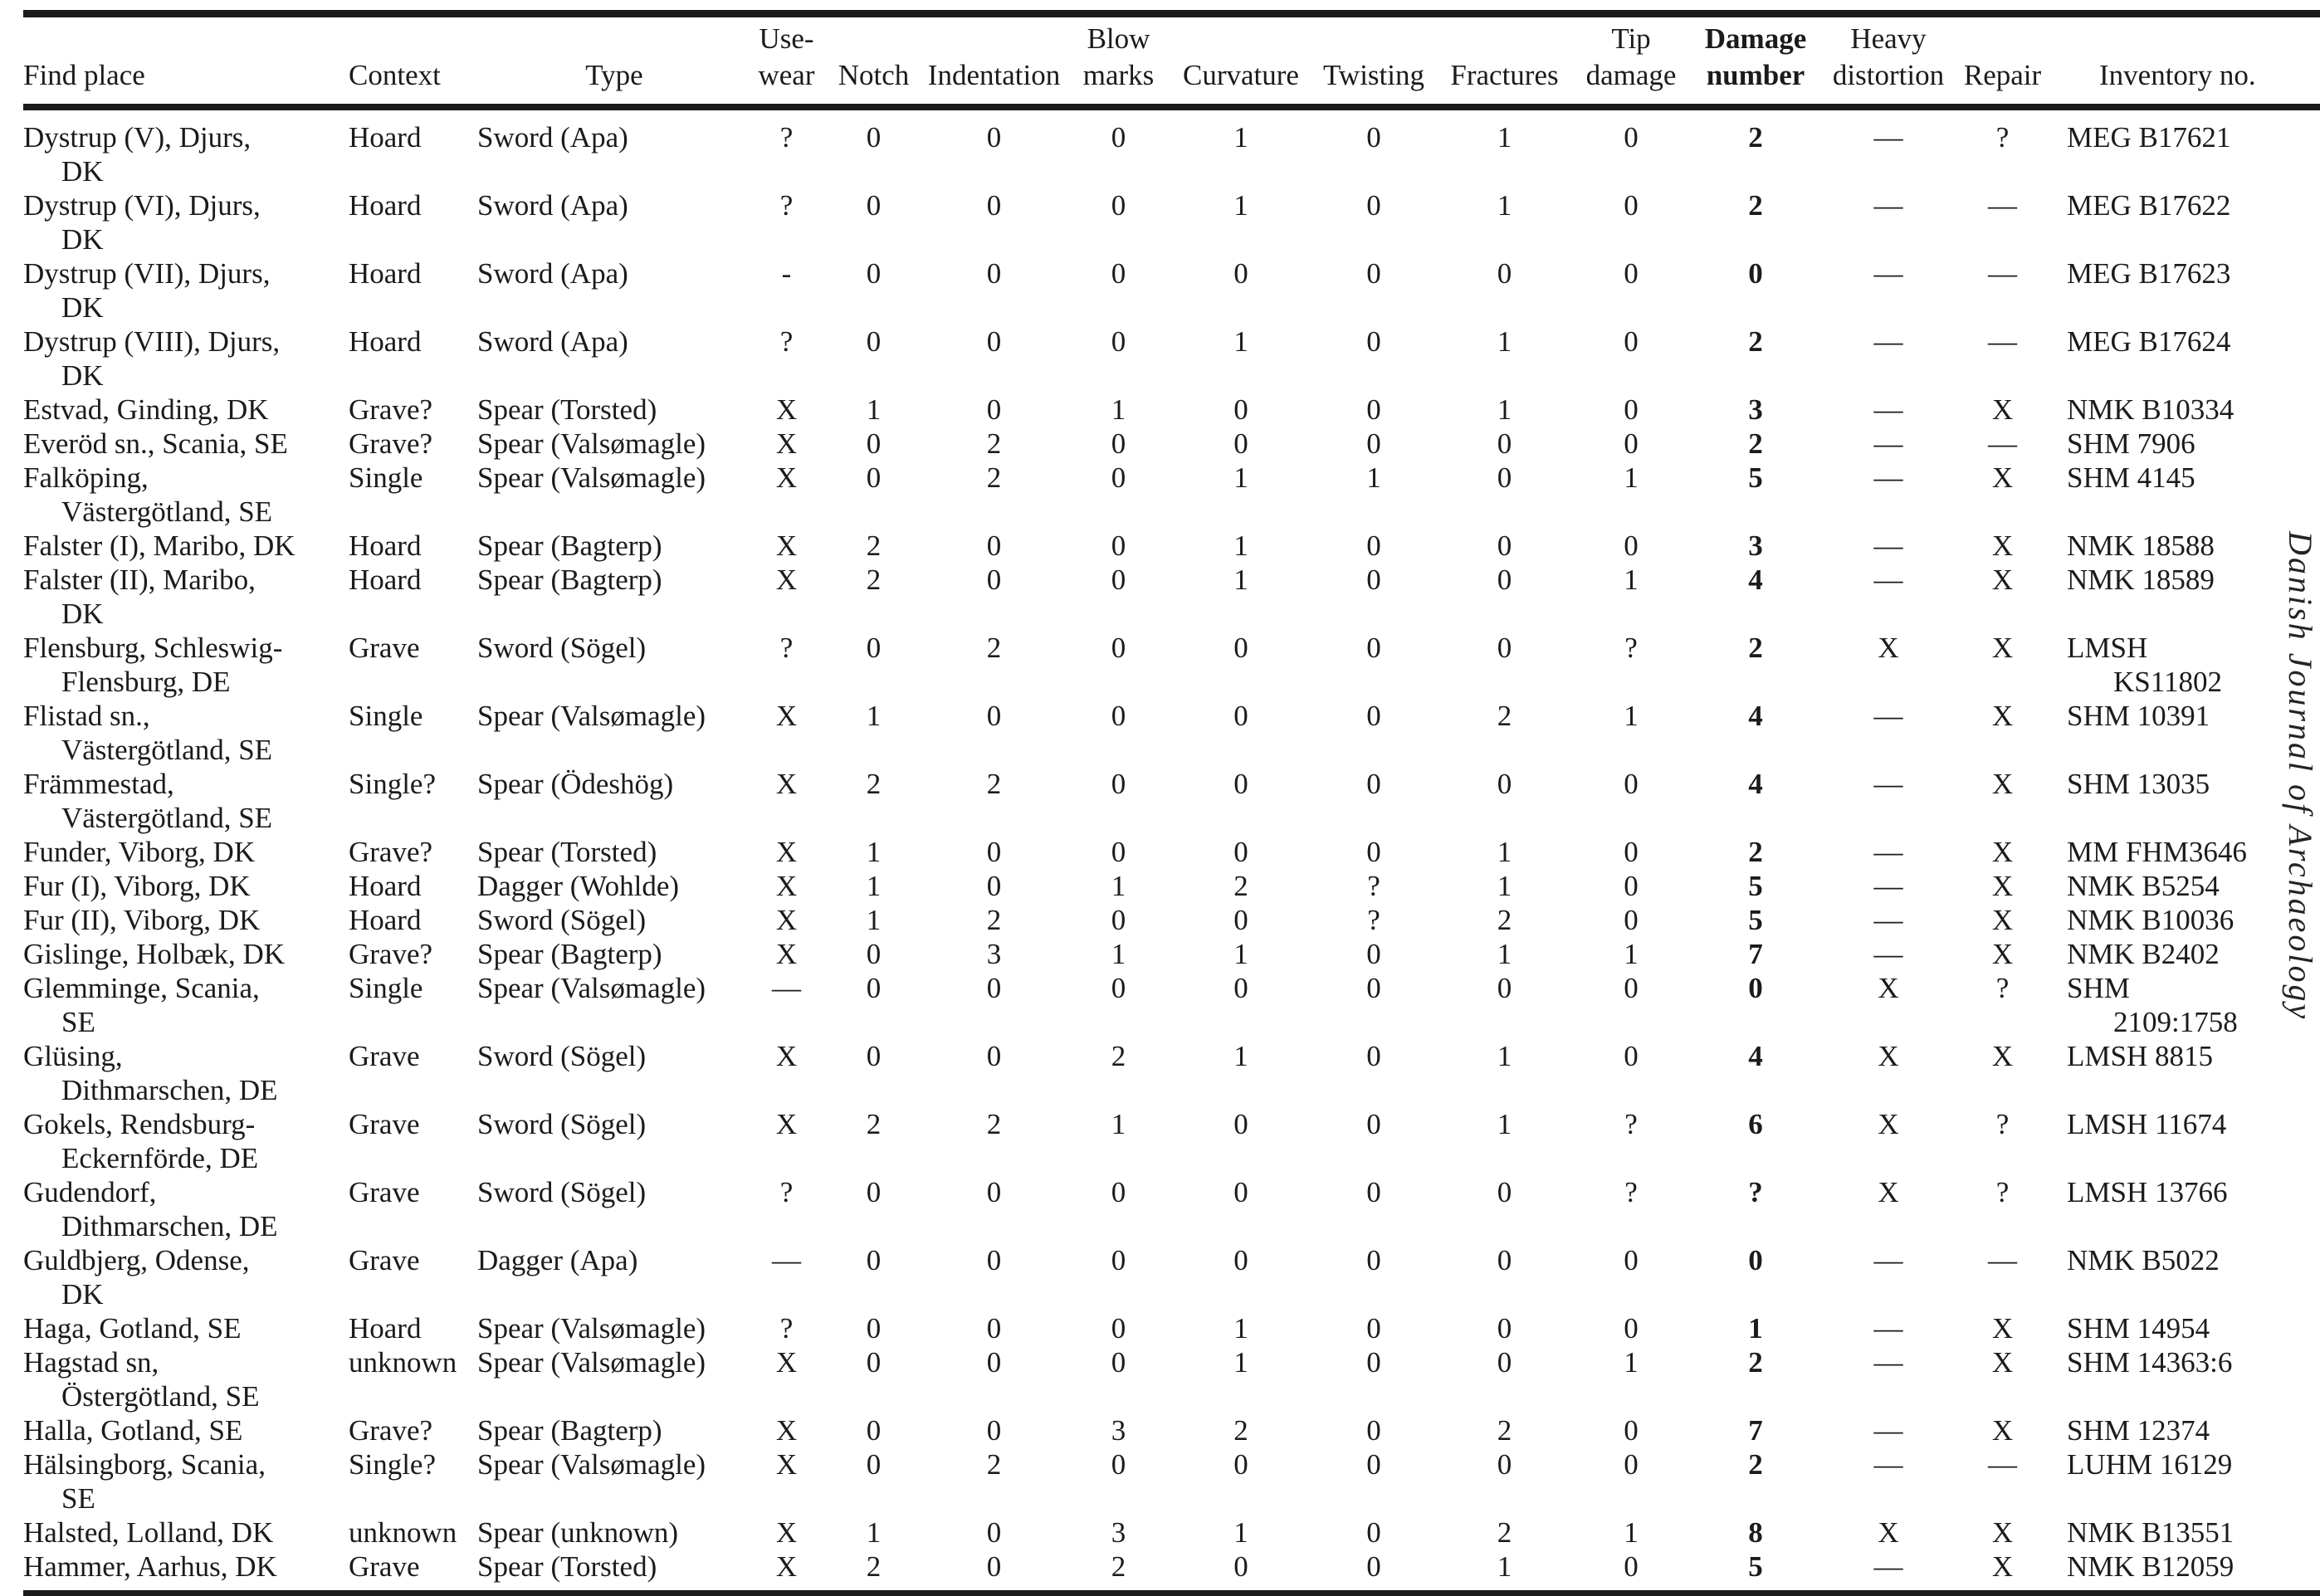 This screenshot has height=1596, width=2320. Describe the element at coordinates (994, 61) in the screenshot. I see `column-header: Indentation` at that location.